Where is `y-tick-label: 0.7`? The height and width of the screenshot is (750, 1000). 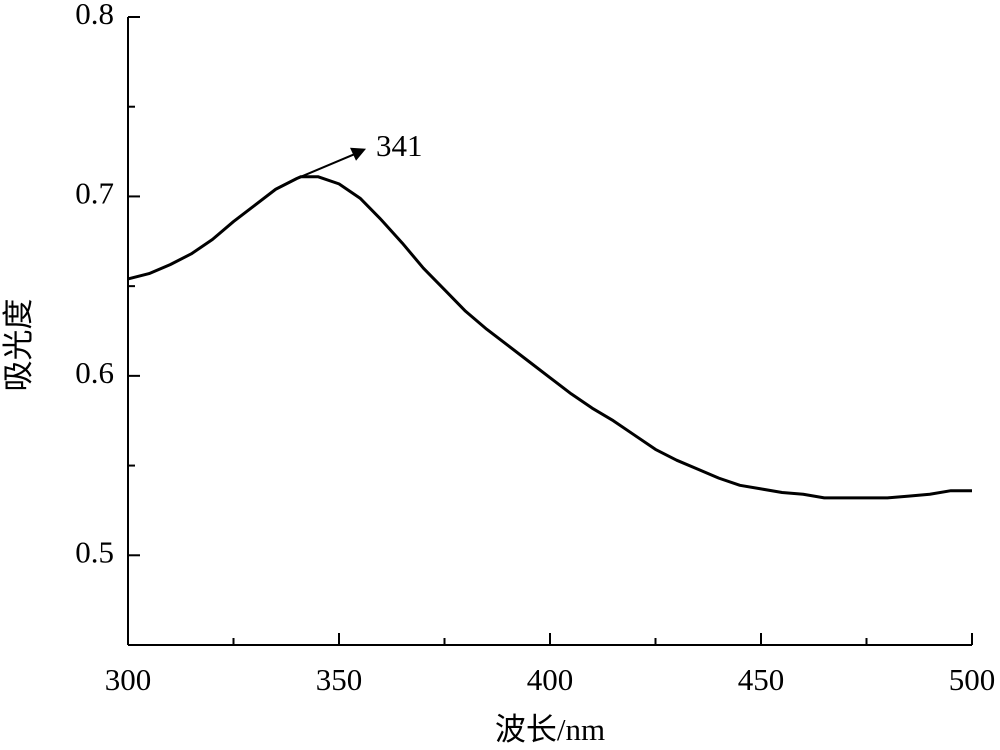 y-tick-label: 0.7 is located at coordinates (94, 193).